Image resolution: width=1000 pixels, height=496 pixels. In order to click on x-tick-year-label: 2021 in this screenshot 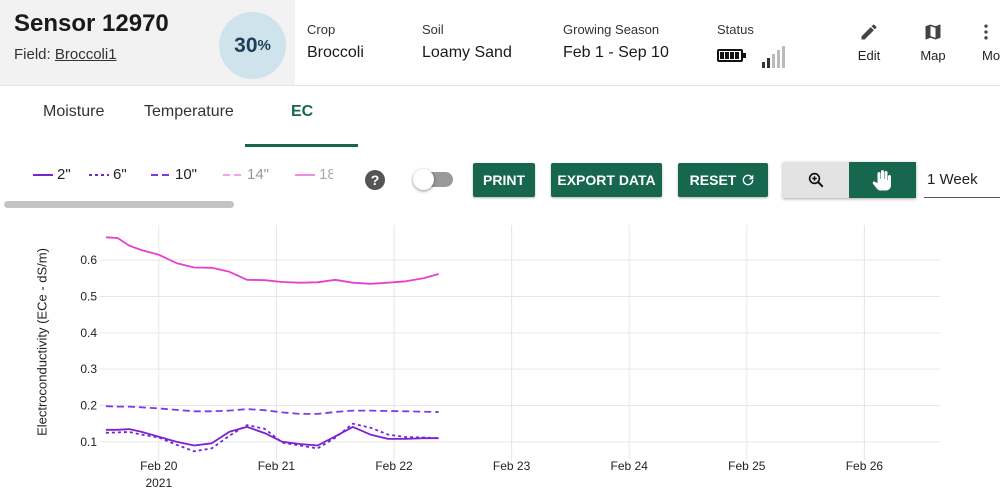, I will do `click(158, 483)`.